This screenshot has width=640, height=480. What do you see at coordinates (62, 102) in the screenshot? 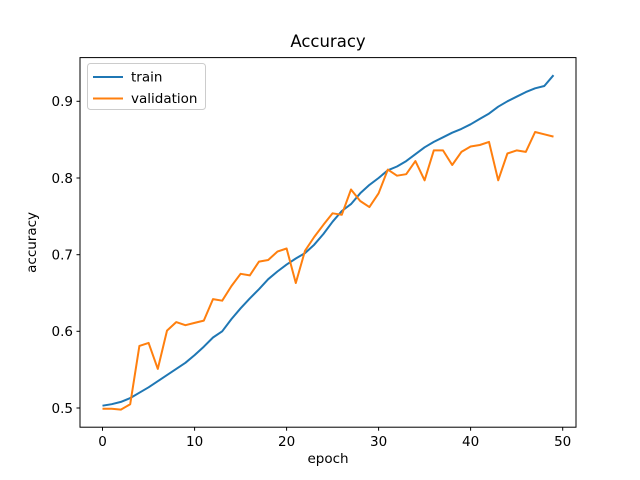
I see `y-tick-label: 0.9` at bounding box center [62, 102].